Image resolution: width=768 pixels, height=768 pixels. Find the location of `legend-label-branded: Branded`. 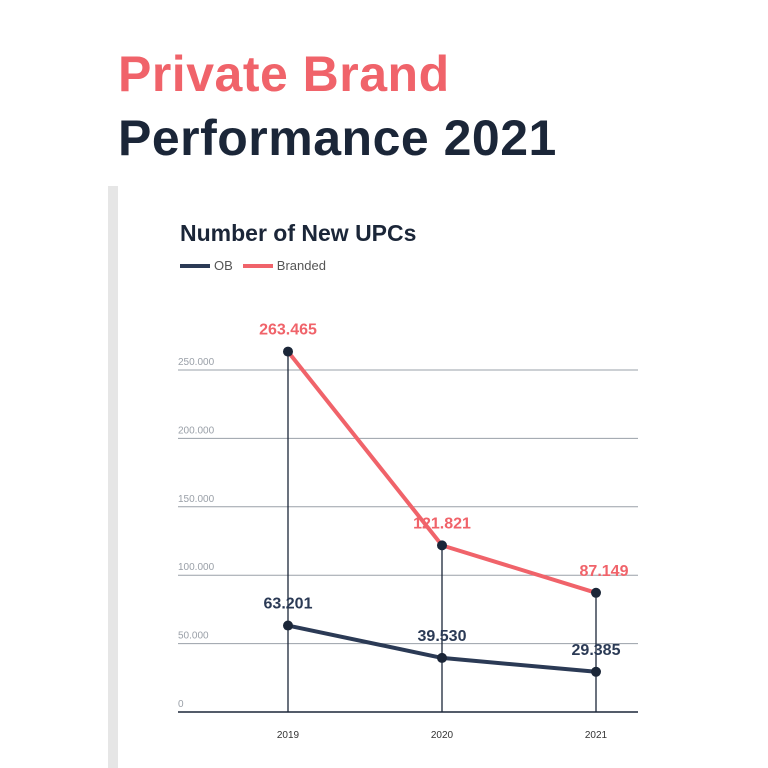

legend-label-branded: Branded is located at coordinates (301, 265).